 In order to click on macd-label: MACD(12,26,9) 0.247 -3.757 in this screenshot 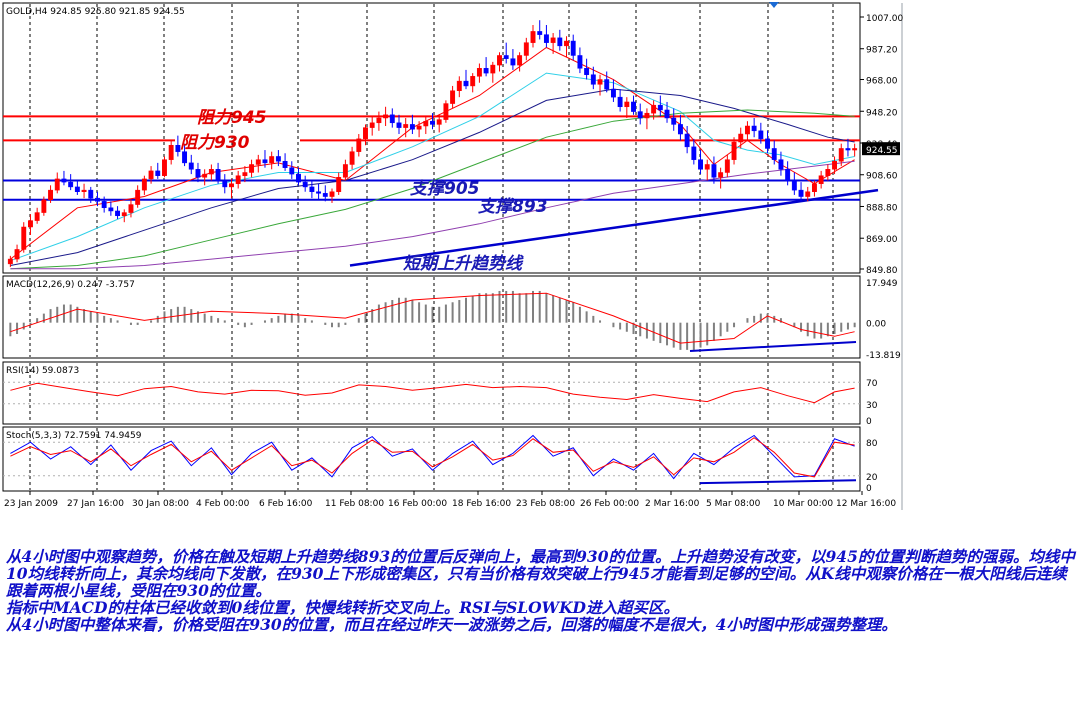, I will do `click(70, 285)`.